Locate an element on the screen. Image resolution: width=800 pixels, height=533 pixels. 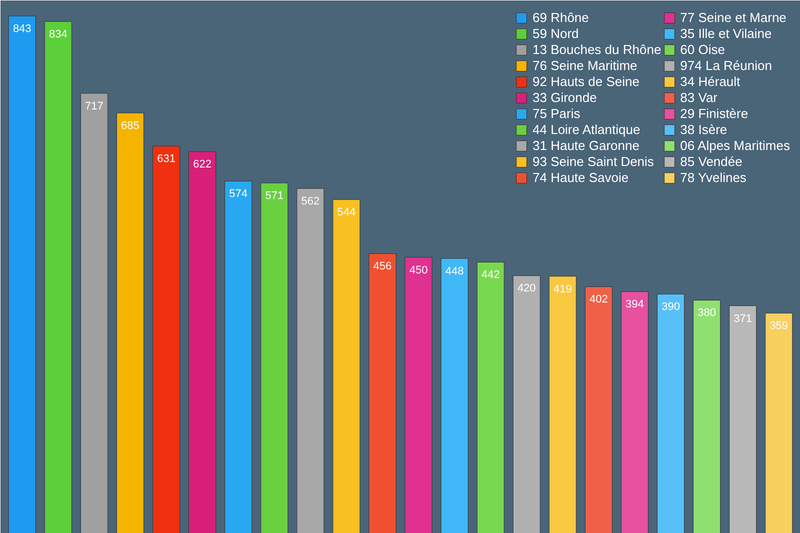
data-label: 456 is located at coordinates (382, 266).